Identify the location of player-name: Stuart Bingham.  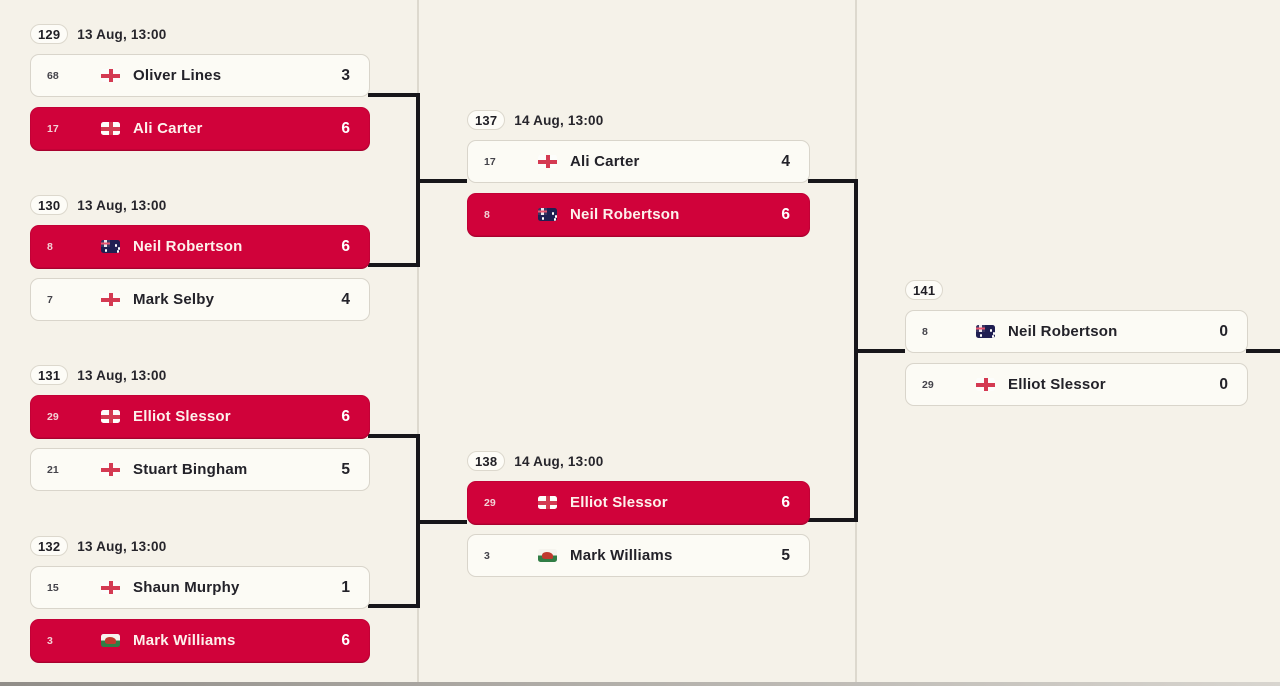
(190, 469).